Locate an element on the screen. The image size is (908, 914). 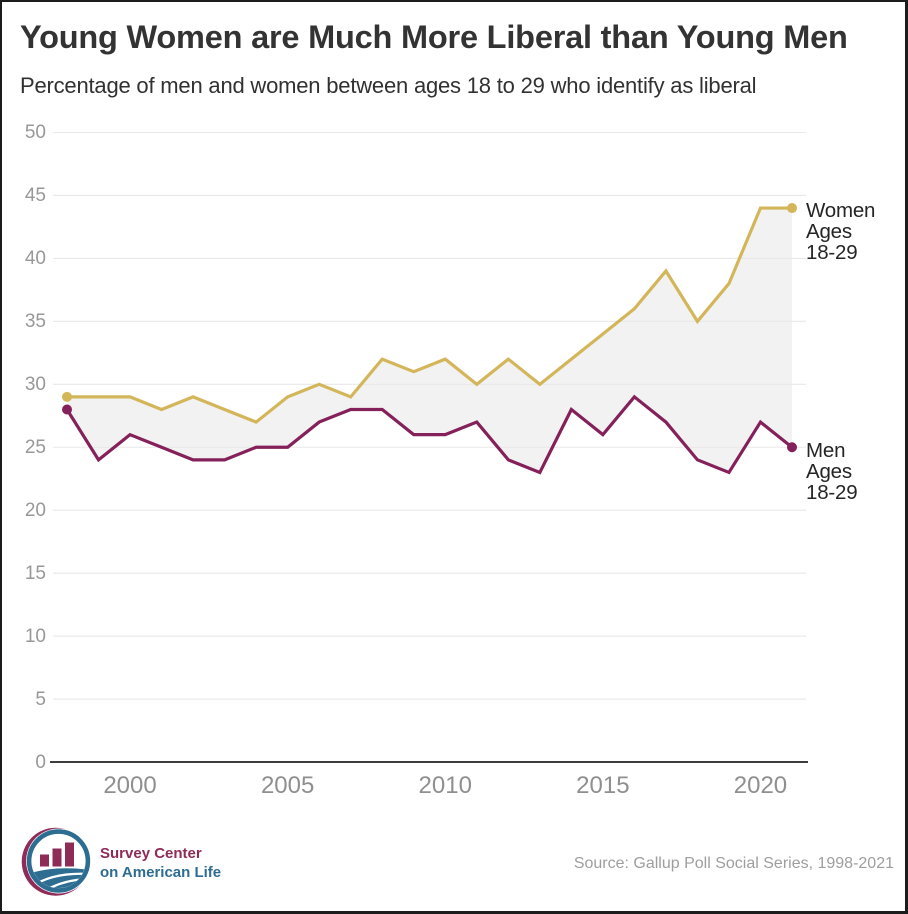
survey-center-logo is located at coordinates (56, 861).